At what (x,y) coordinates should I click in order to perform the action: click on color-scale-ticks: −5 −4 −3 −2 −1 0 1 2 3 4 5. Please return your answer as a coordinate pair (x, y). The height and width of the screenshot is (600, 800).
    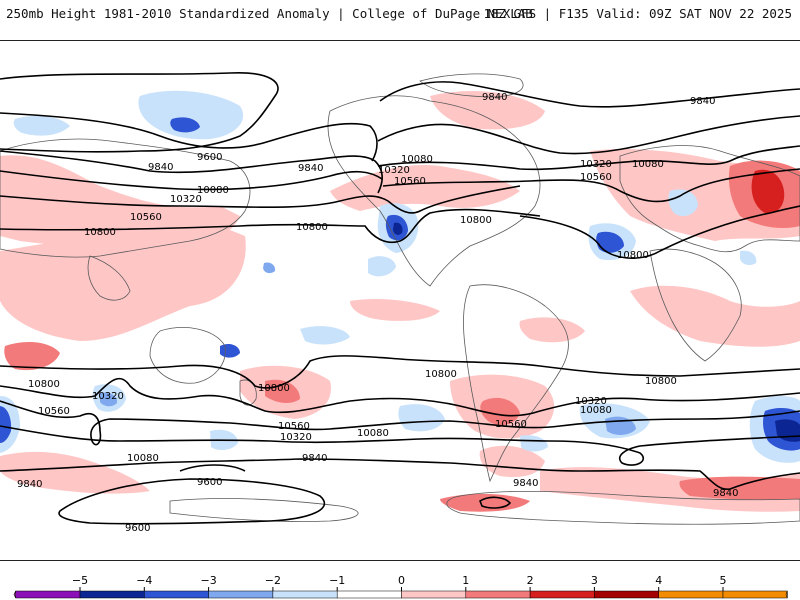
    Looking at the image, I should click on (399, 582).